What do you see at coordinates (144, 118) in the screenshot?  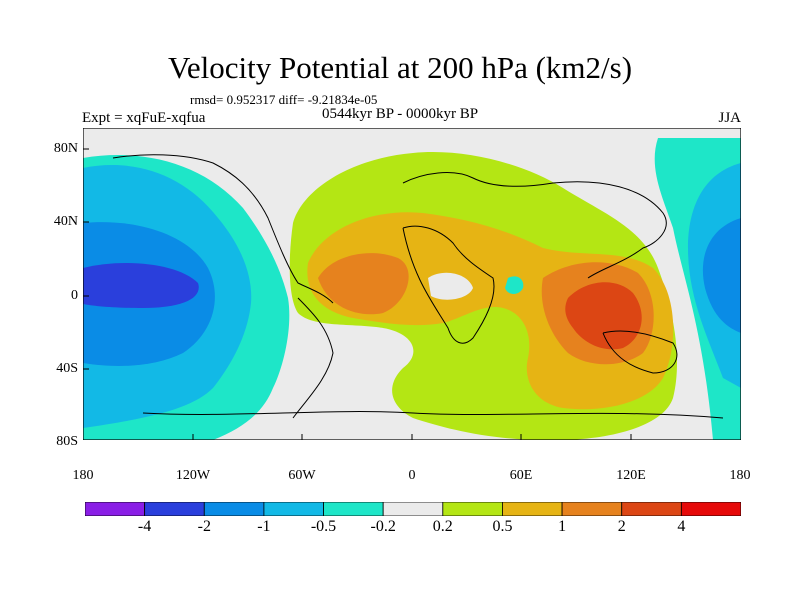 I see `experiment-label: Expt = xqFuE-xqfua` at bounding box center [144, 118].